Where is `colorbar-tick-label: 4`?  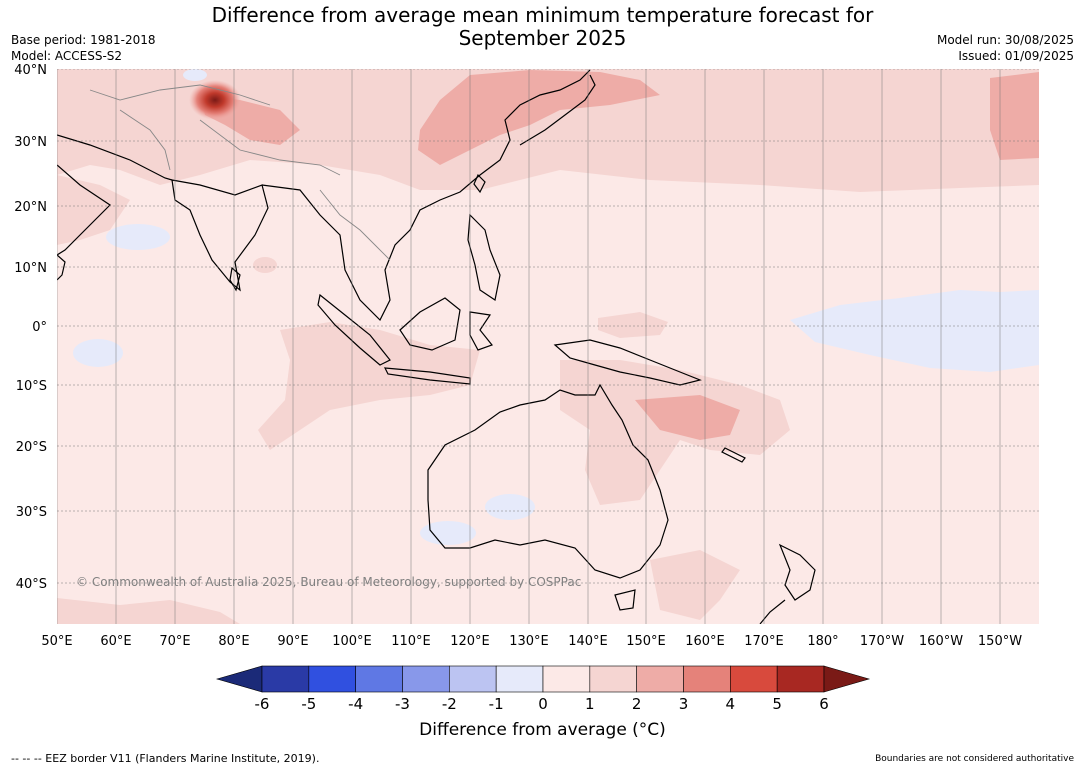
colorbar-tick-label: 4 is located at coordinates (731, 704).